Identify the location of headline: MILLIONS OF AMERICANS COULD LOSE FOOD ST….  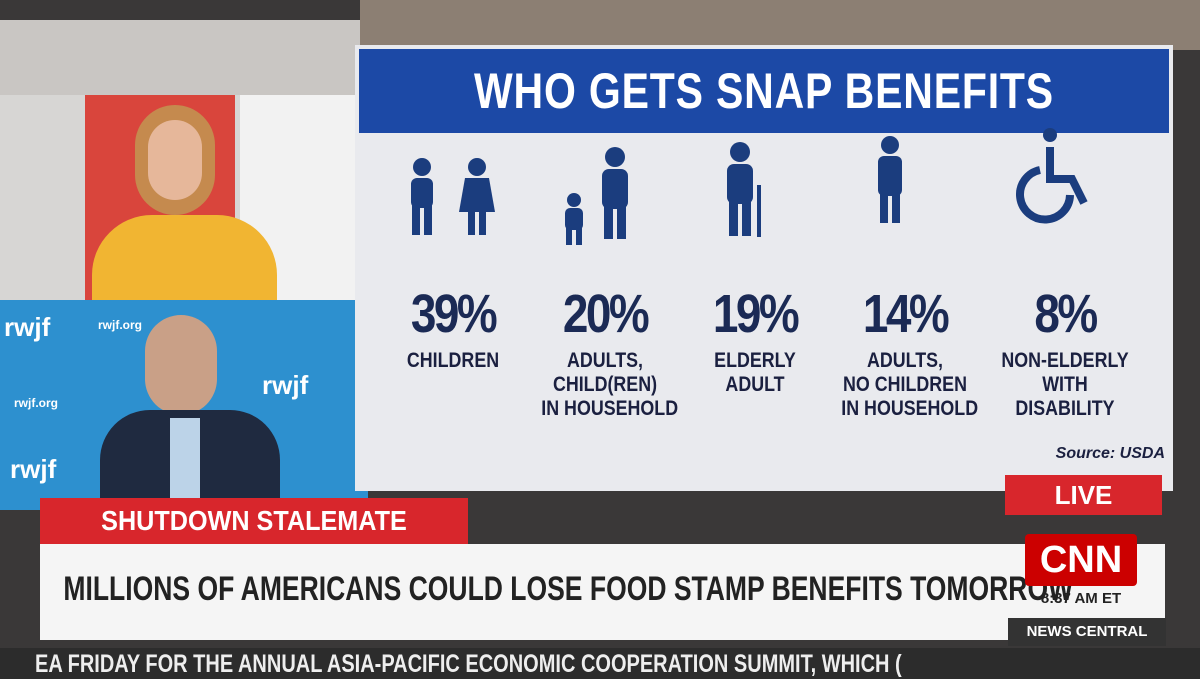
(556, 589).